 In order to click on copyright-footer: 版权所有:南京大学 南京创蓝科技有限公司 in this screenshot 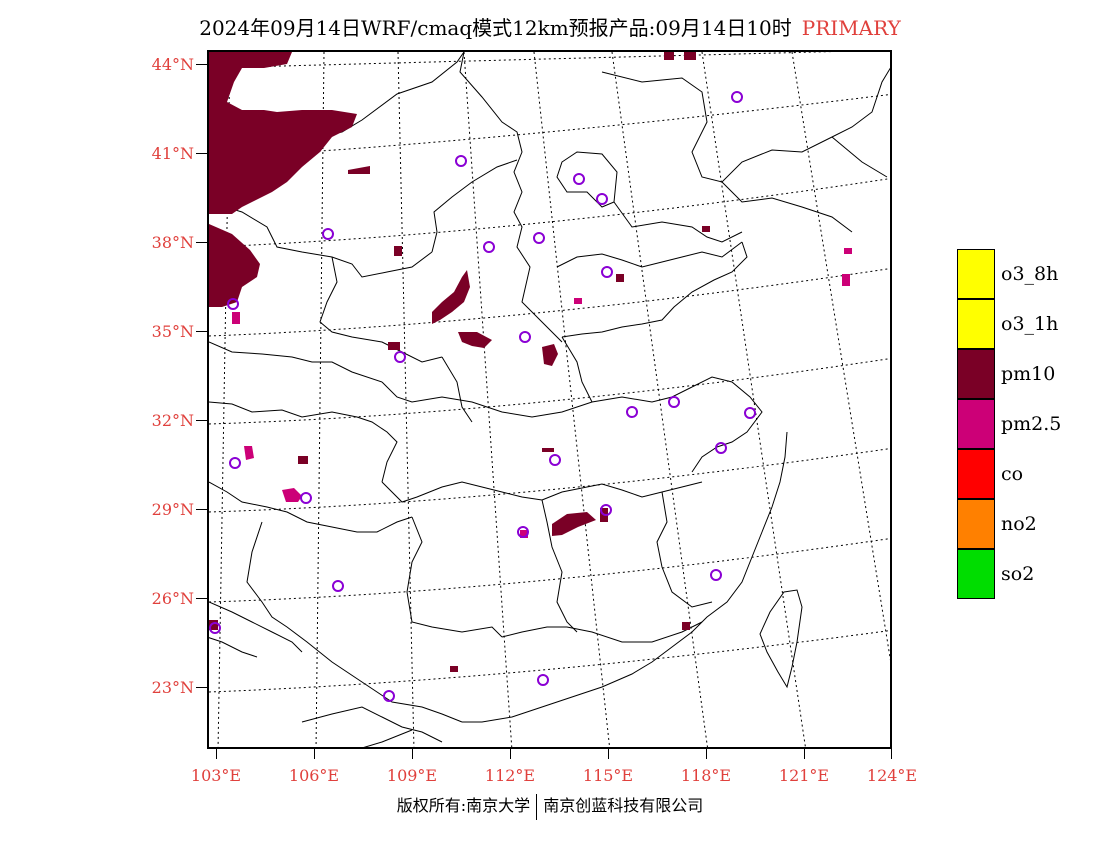, I will do `click(550, 806)`.